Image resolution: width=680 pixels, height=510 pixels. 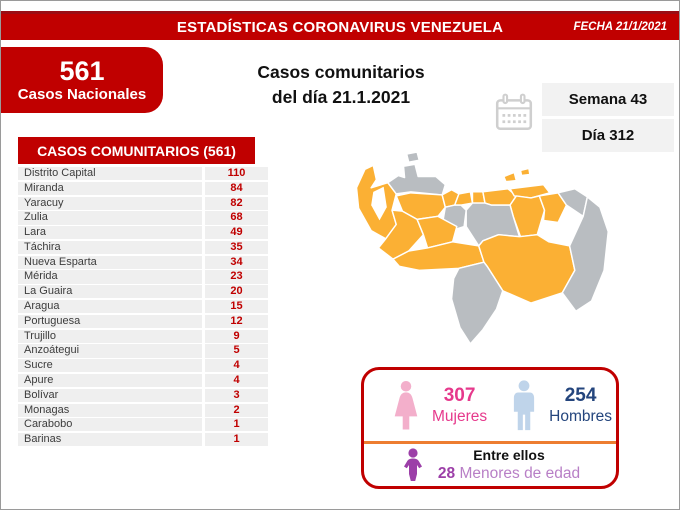 What do you see at coordinates (236, 203) in the screenshot?
I see `state-cases: 82` at bounding box center [236, 203].